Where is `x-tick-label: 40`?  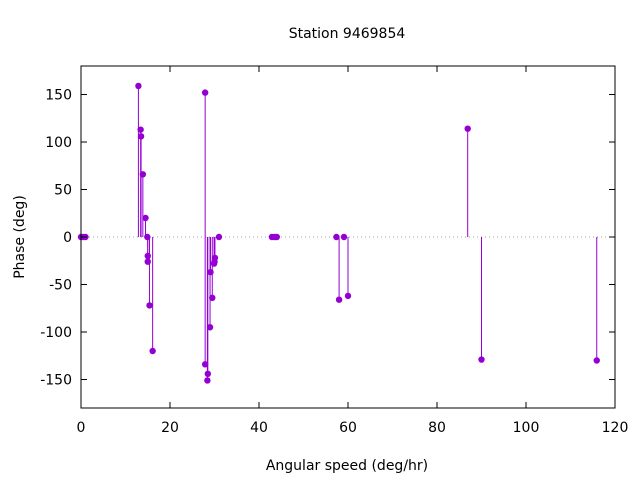 x-tick-label: 40 is located at coordinates (259, 428).